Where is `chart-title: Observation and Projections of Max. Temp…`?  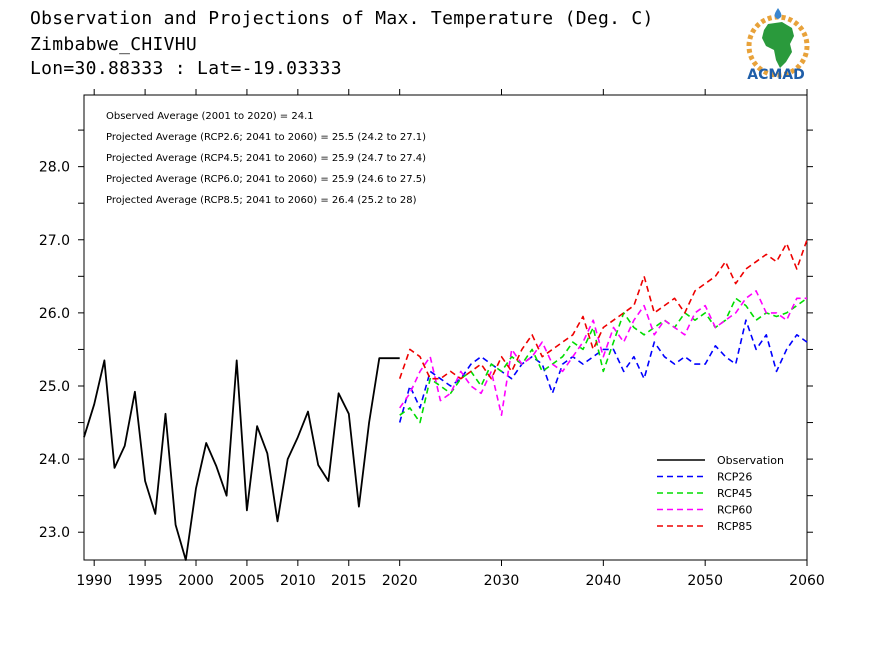
chart-title: Observation and Projections of Max. Temp… is located at coordinates (342, 18).